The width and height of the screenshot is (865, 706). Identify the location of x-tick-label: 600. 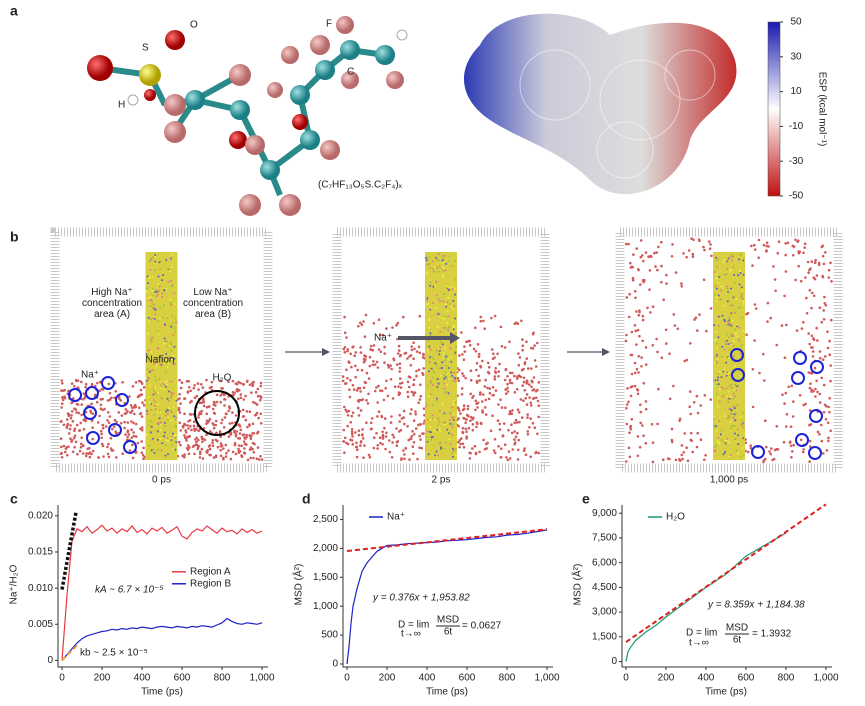
(467, 678).